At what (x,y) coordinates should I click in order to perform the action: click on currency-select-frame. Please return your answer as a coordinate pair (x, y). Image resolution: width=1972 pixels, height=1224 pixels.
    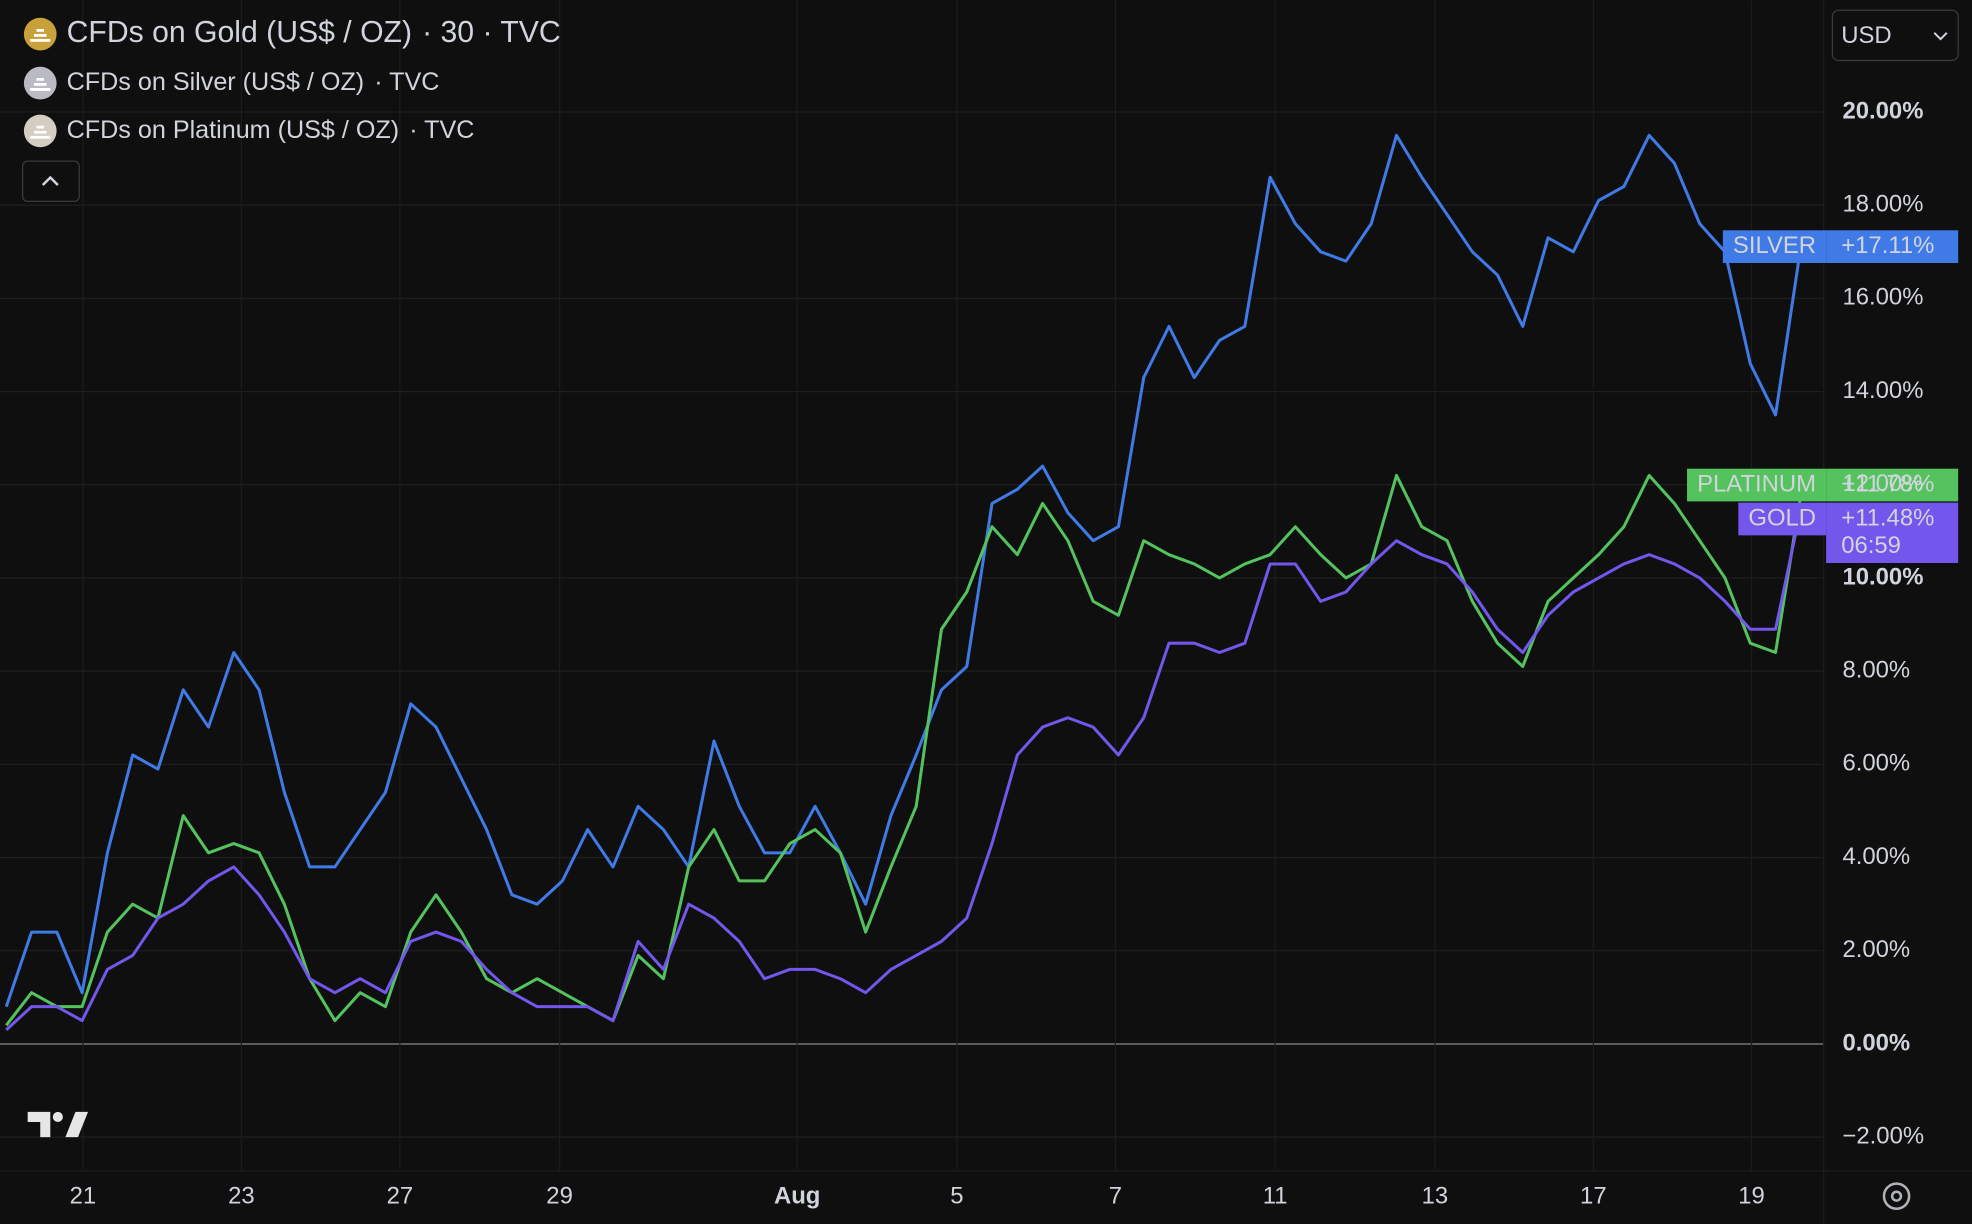
    Looking at the image, I should click on (1895, 35).